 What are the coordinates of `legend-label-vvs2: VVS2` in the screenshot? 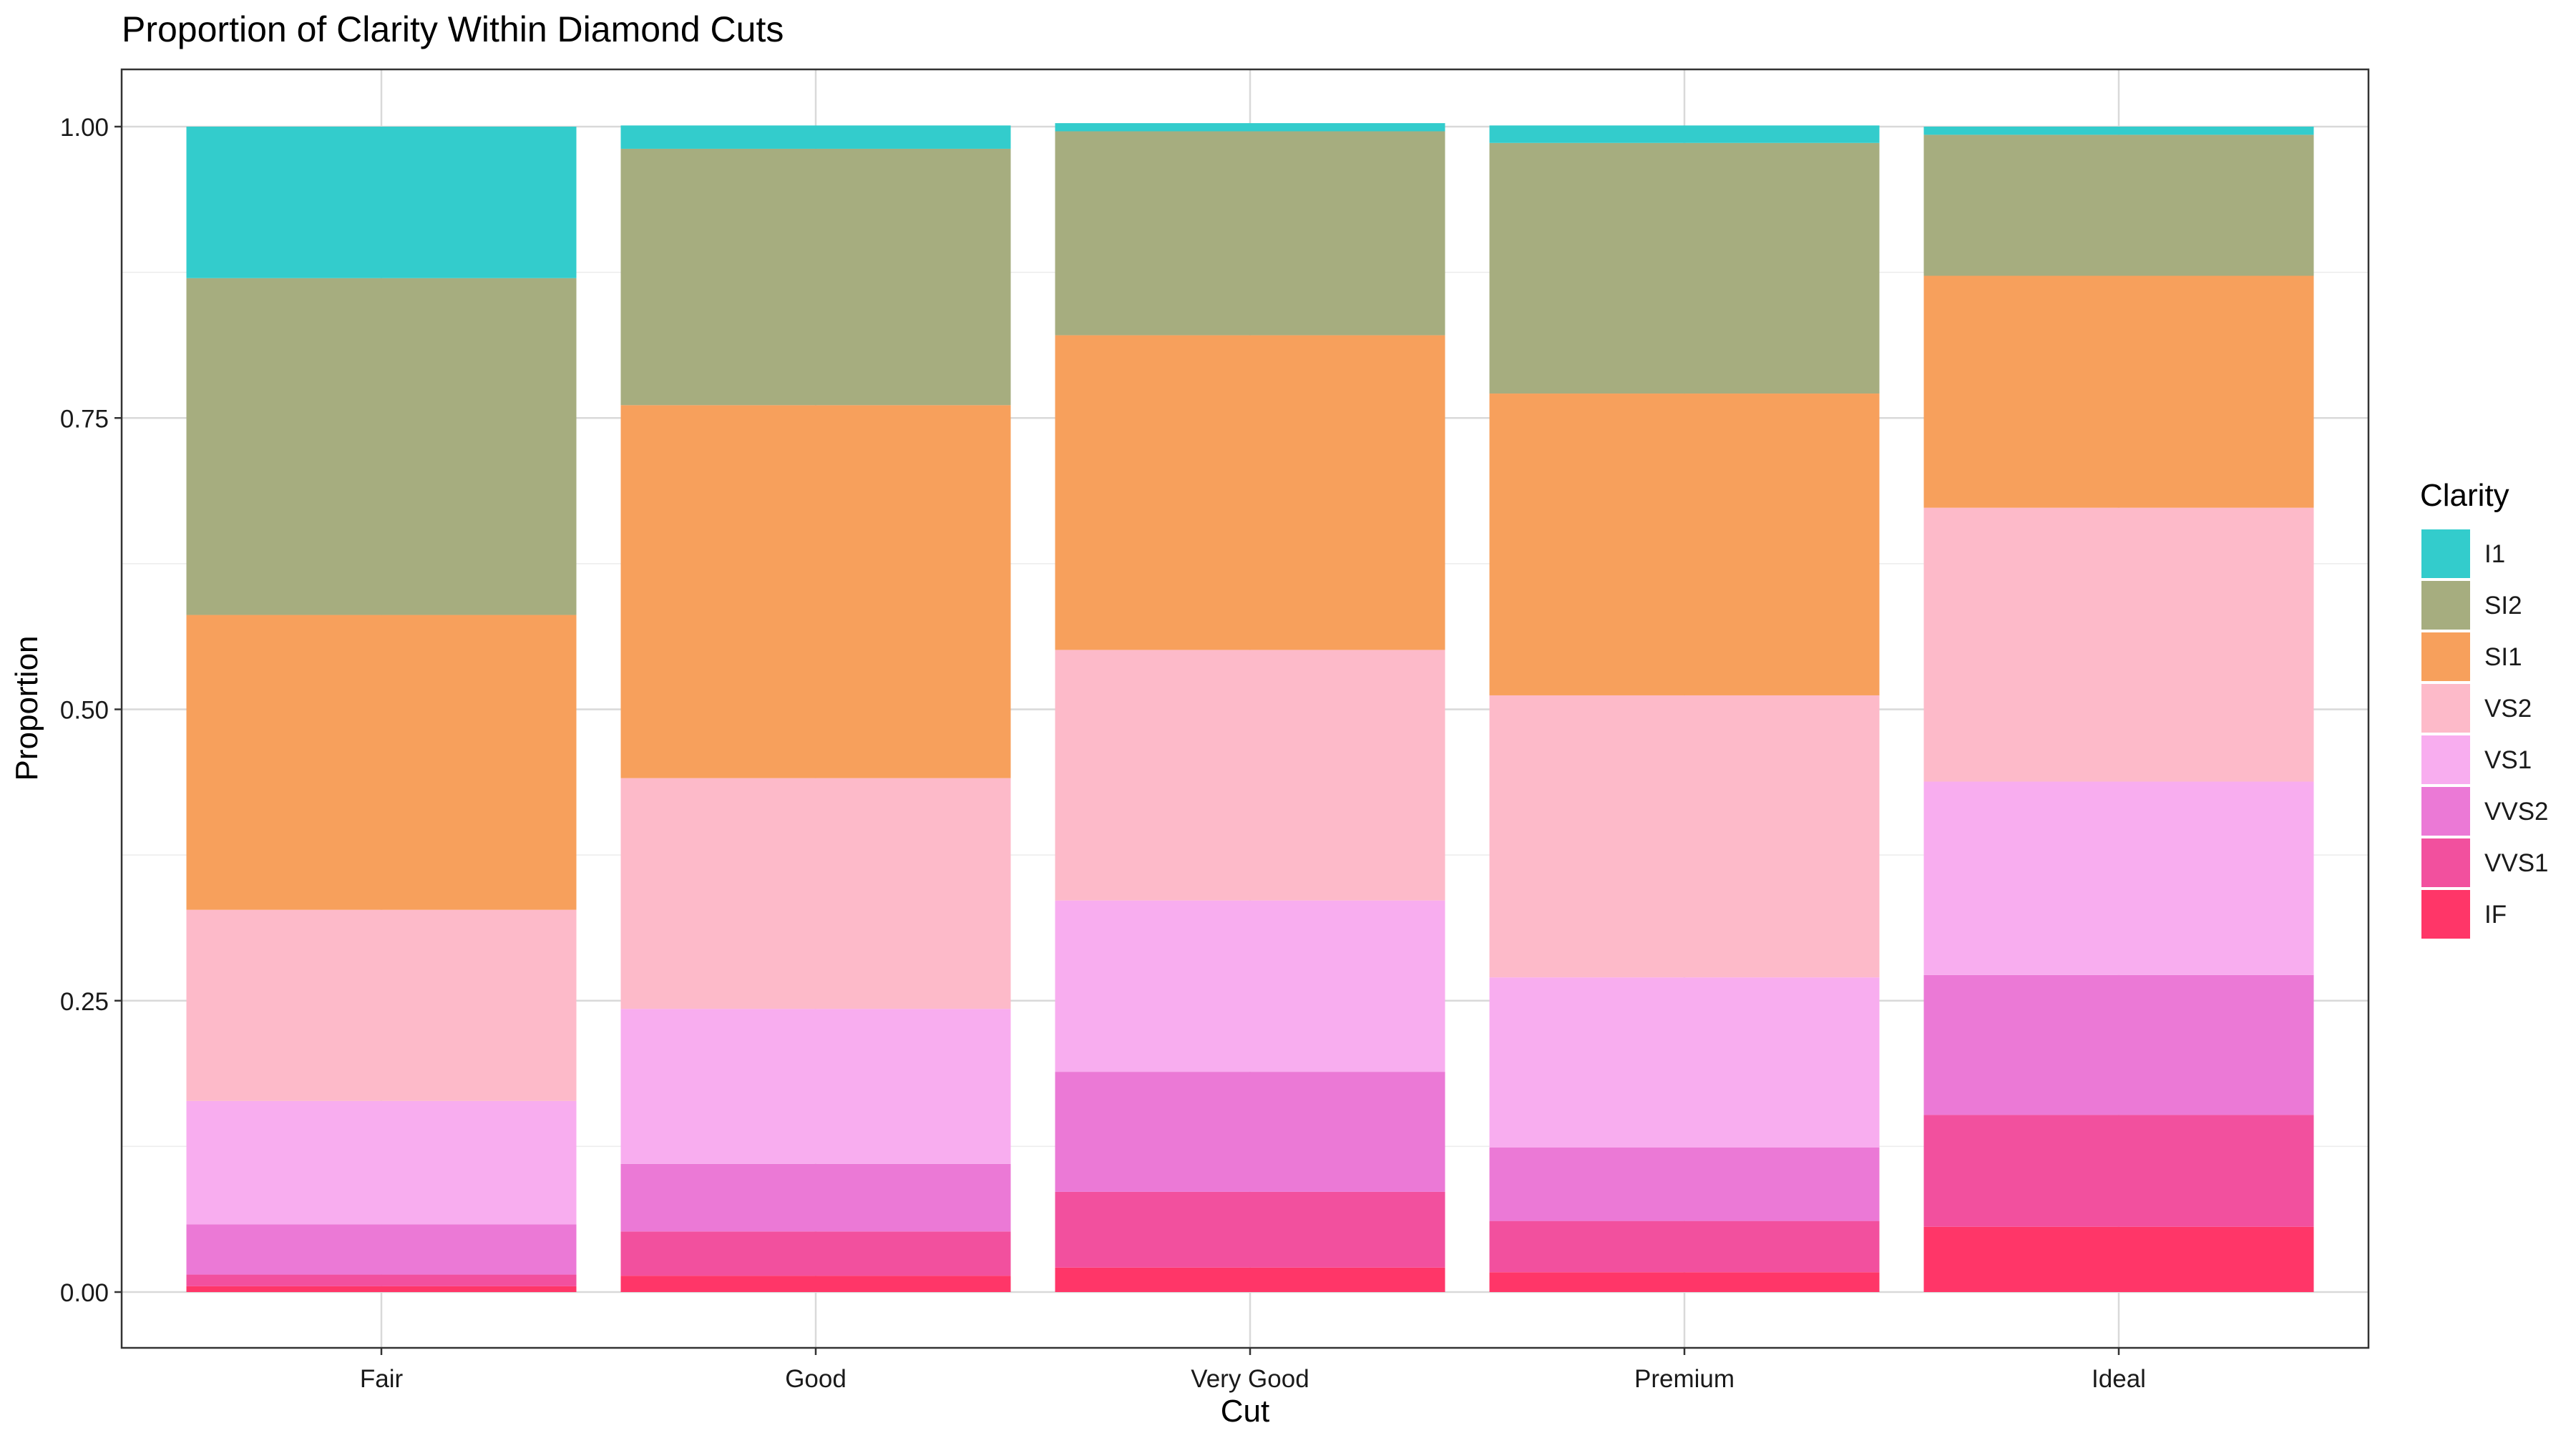 It's located at (2516, 812).